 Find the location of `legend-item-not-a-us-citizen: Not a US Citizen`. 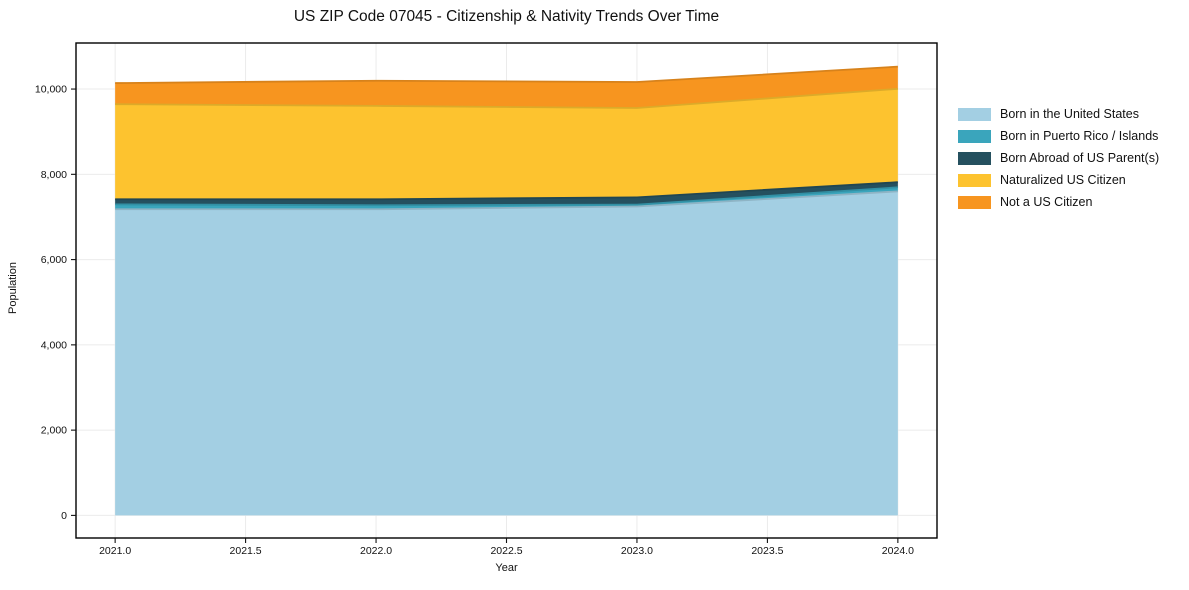

legend-item-not-a-us-citizen: Not a US Citizen is located at coordinates (1058, 202).